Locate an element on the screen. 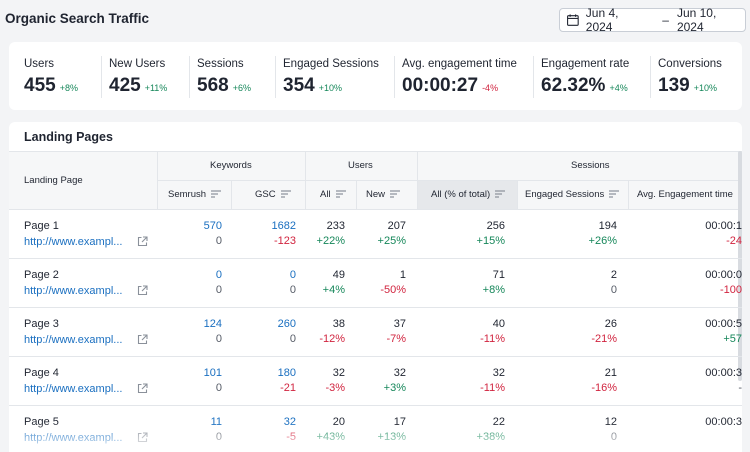  metric-delta: +4% is located at coordinates (618, 88).